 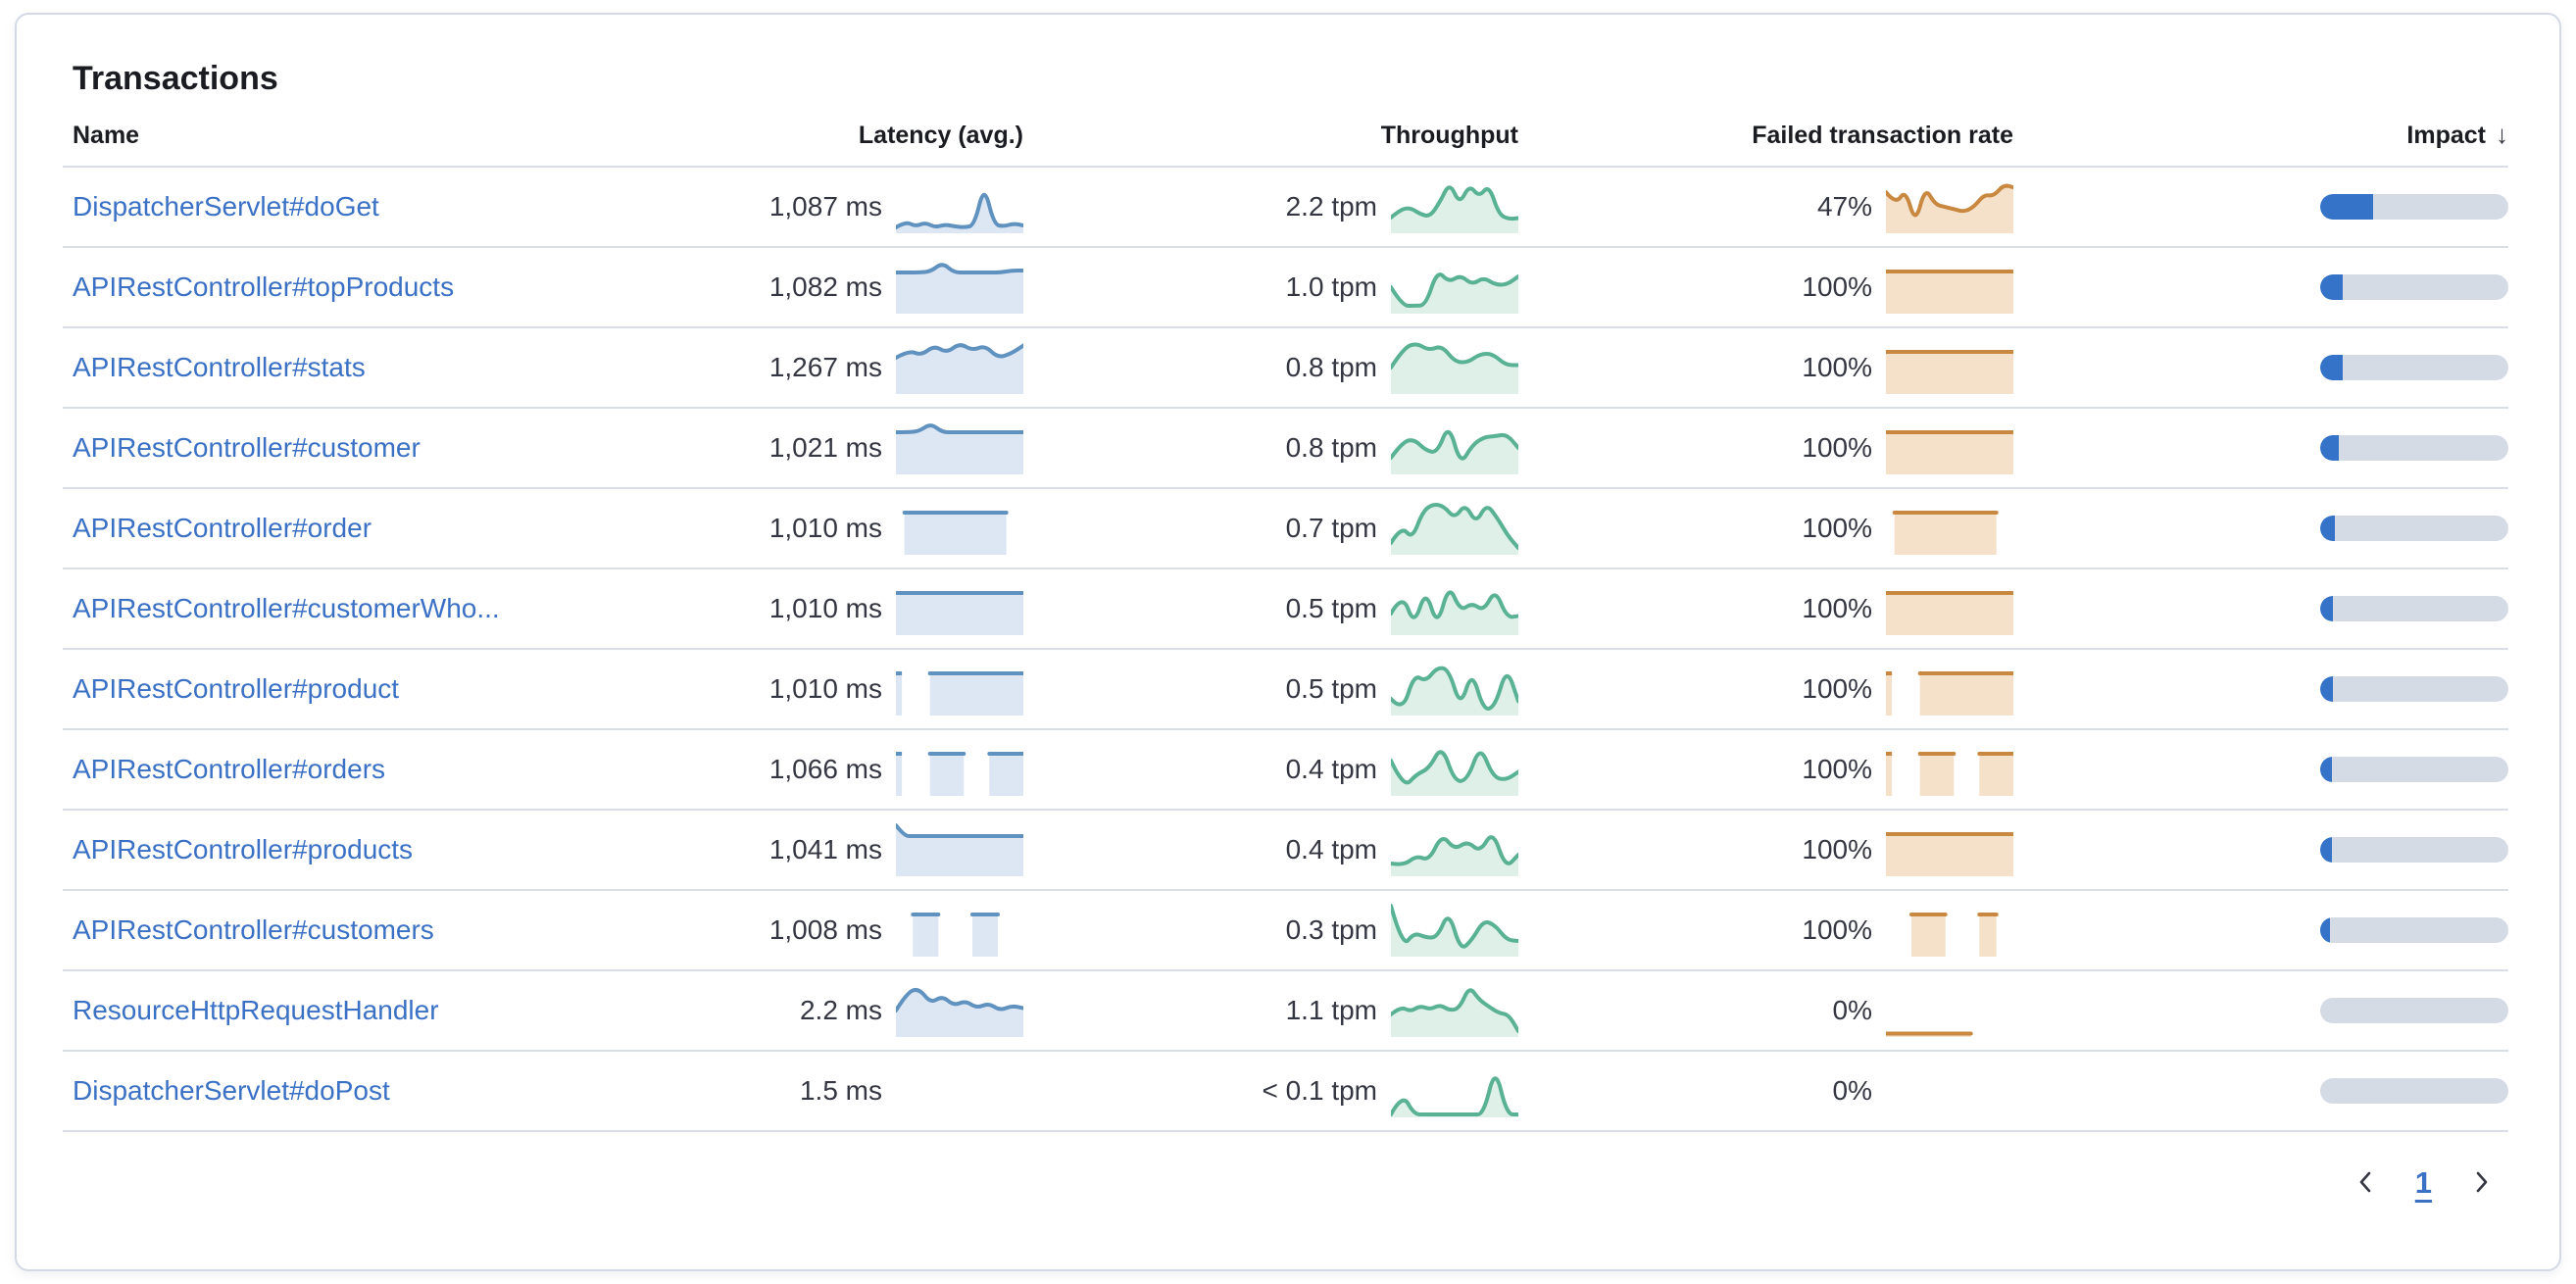 What do you see at coordinates (847, 849) in the screenshot?
I see `latency-cell: 1,041 ms` at bounding box center [847, 849].